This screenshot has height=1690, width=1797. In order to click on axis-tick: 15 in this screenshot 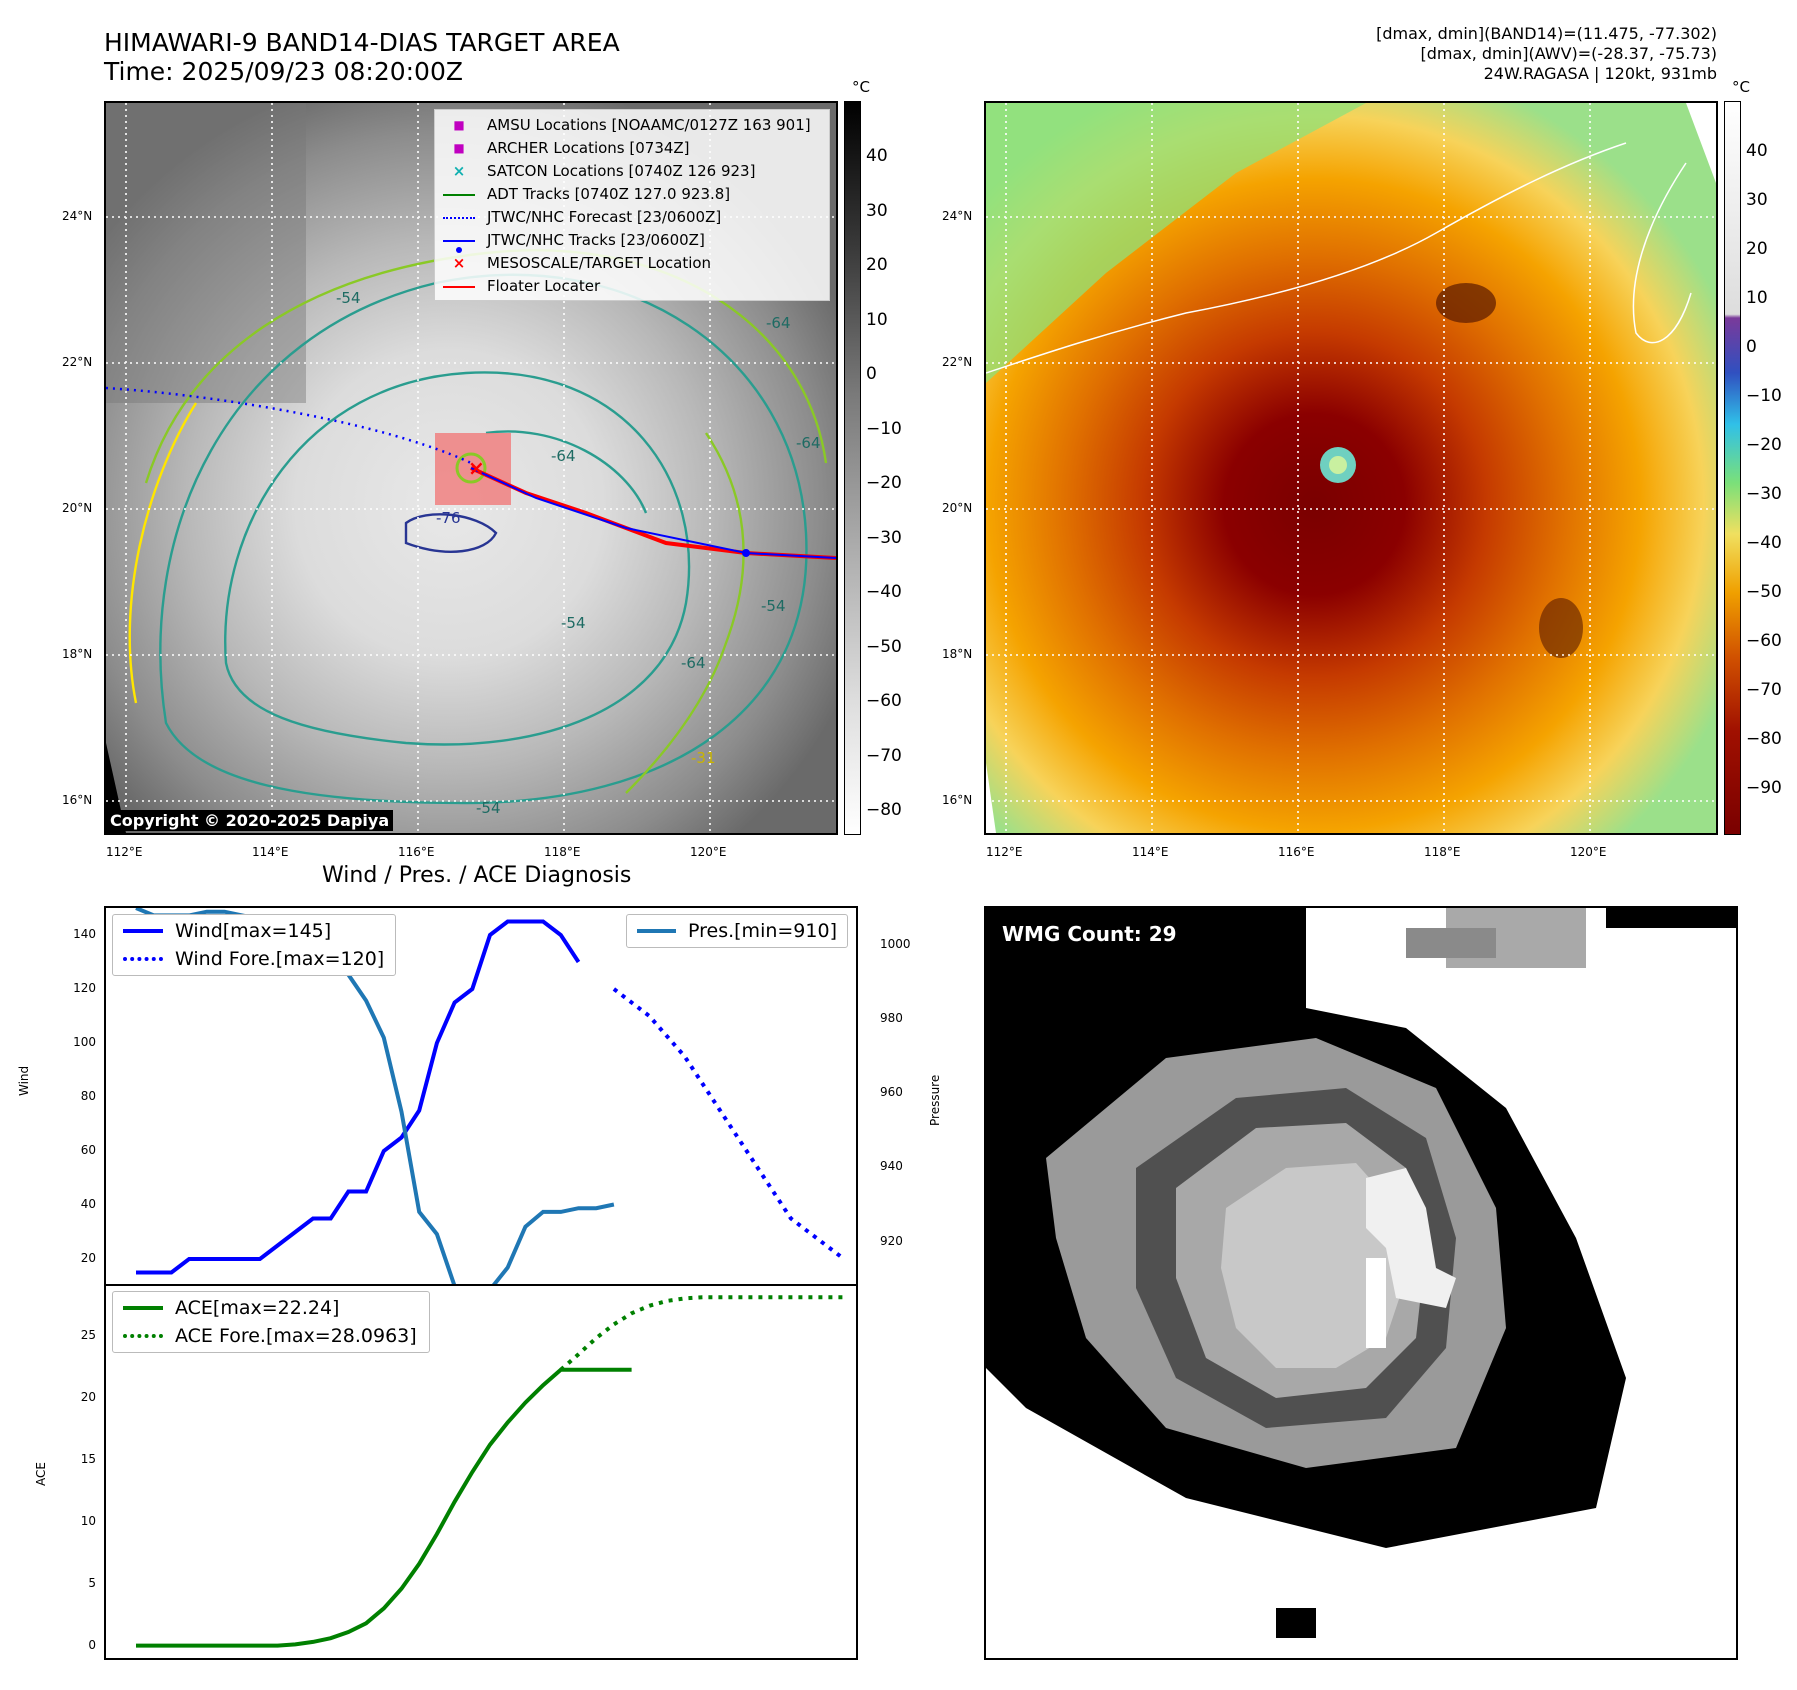, I will do `click(88, 1458)`.